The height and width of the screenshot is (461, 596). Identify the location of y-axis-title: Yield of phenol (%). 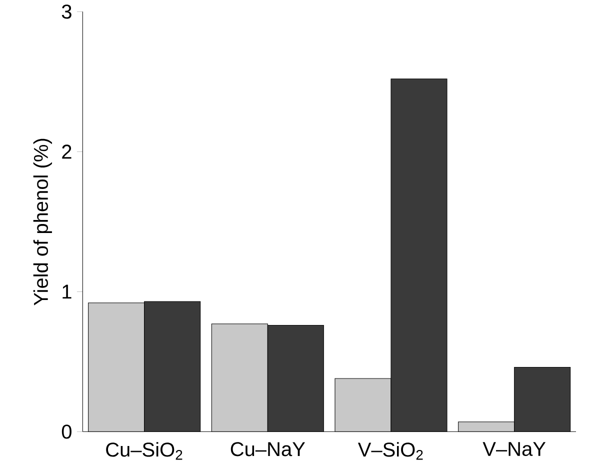
(42, 222).